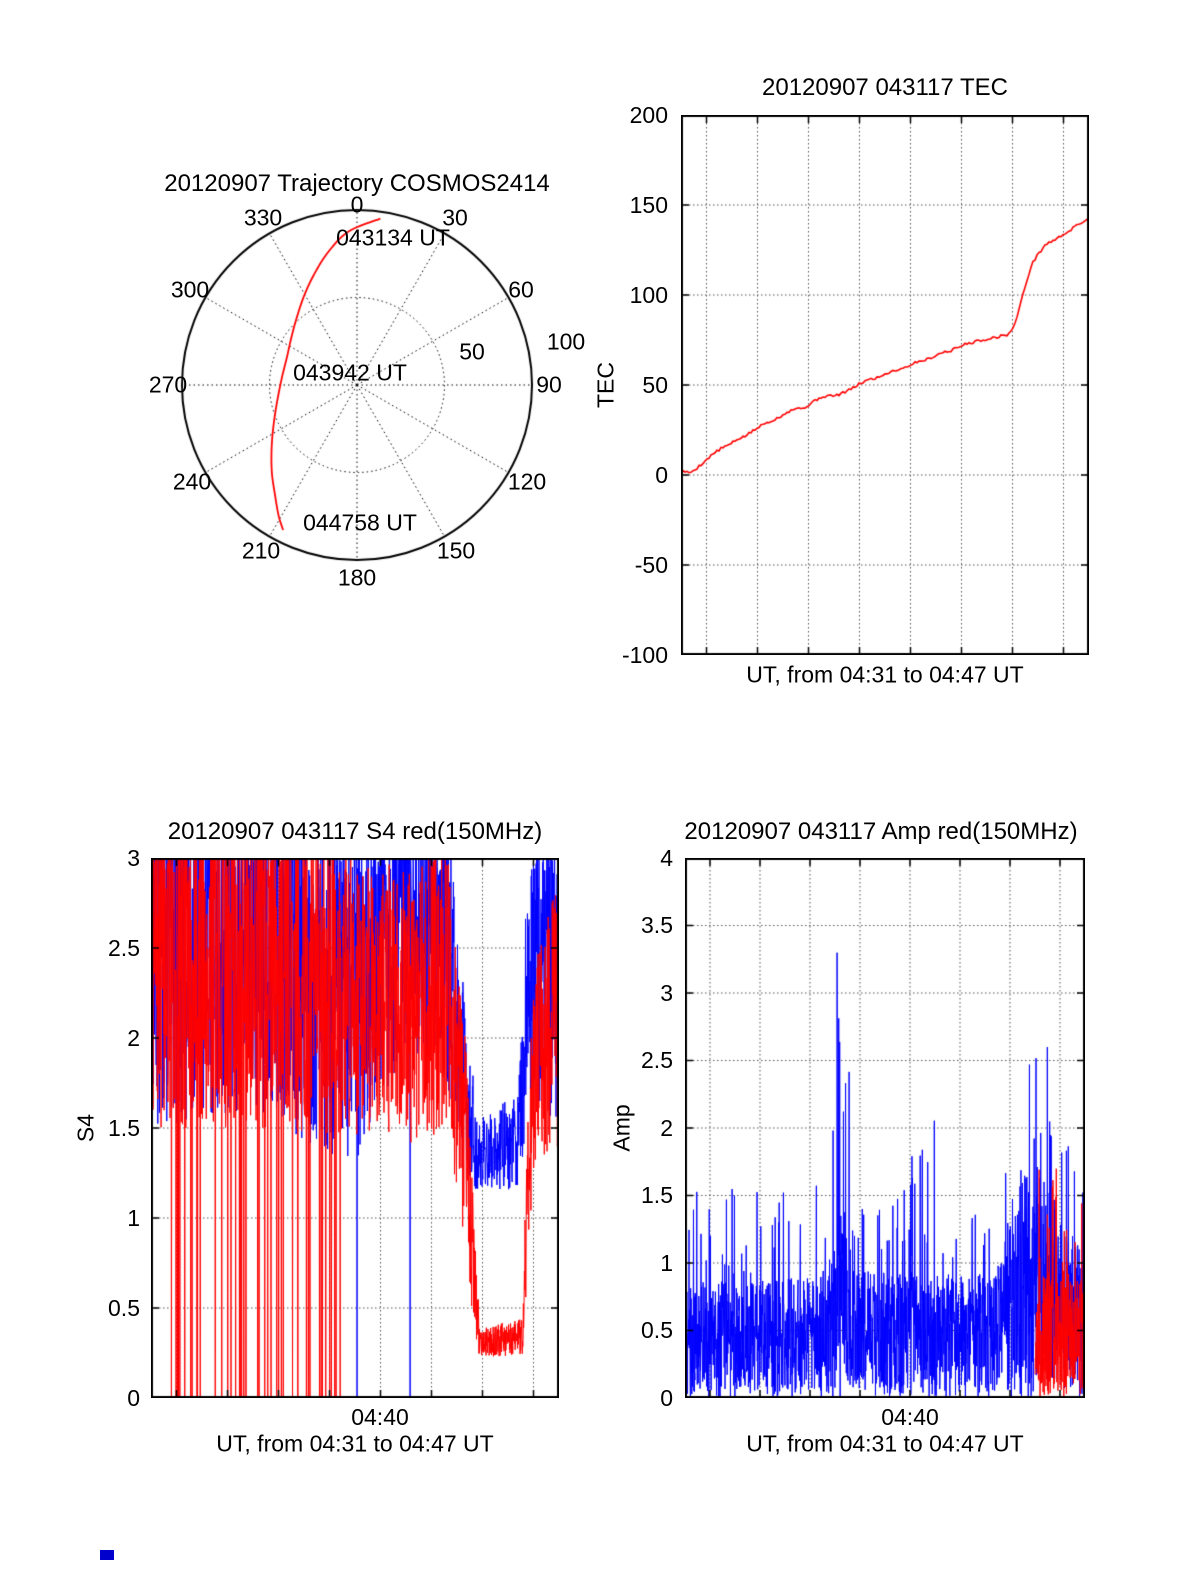  I want to click on azimuth-label-0: 0, so click(357, 204).